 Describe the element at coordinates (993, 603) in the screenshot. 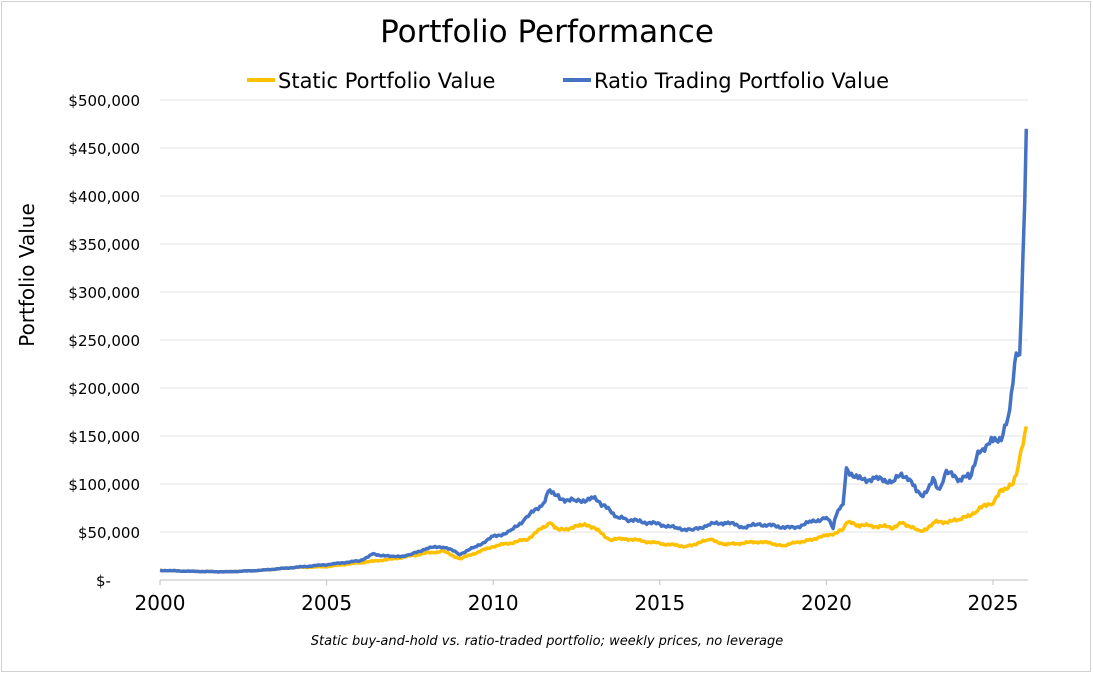

I see `x-tick-label: 2025` at that location.